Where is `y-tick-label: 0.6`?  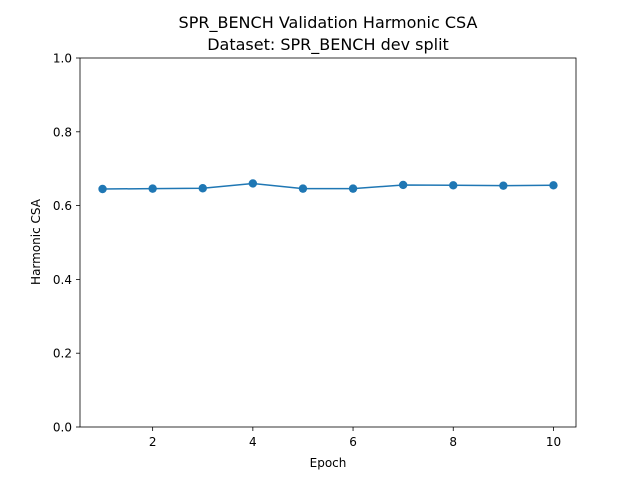
y-tick-label: 0.6 is located at coordinates (62, 206).